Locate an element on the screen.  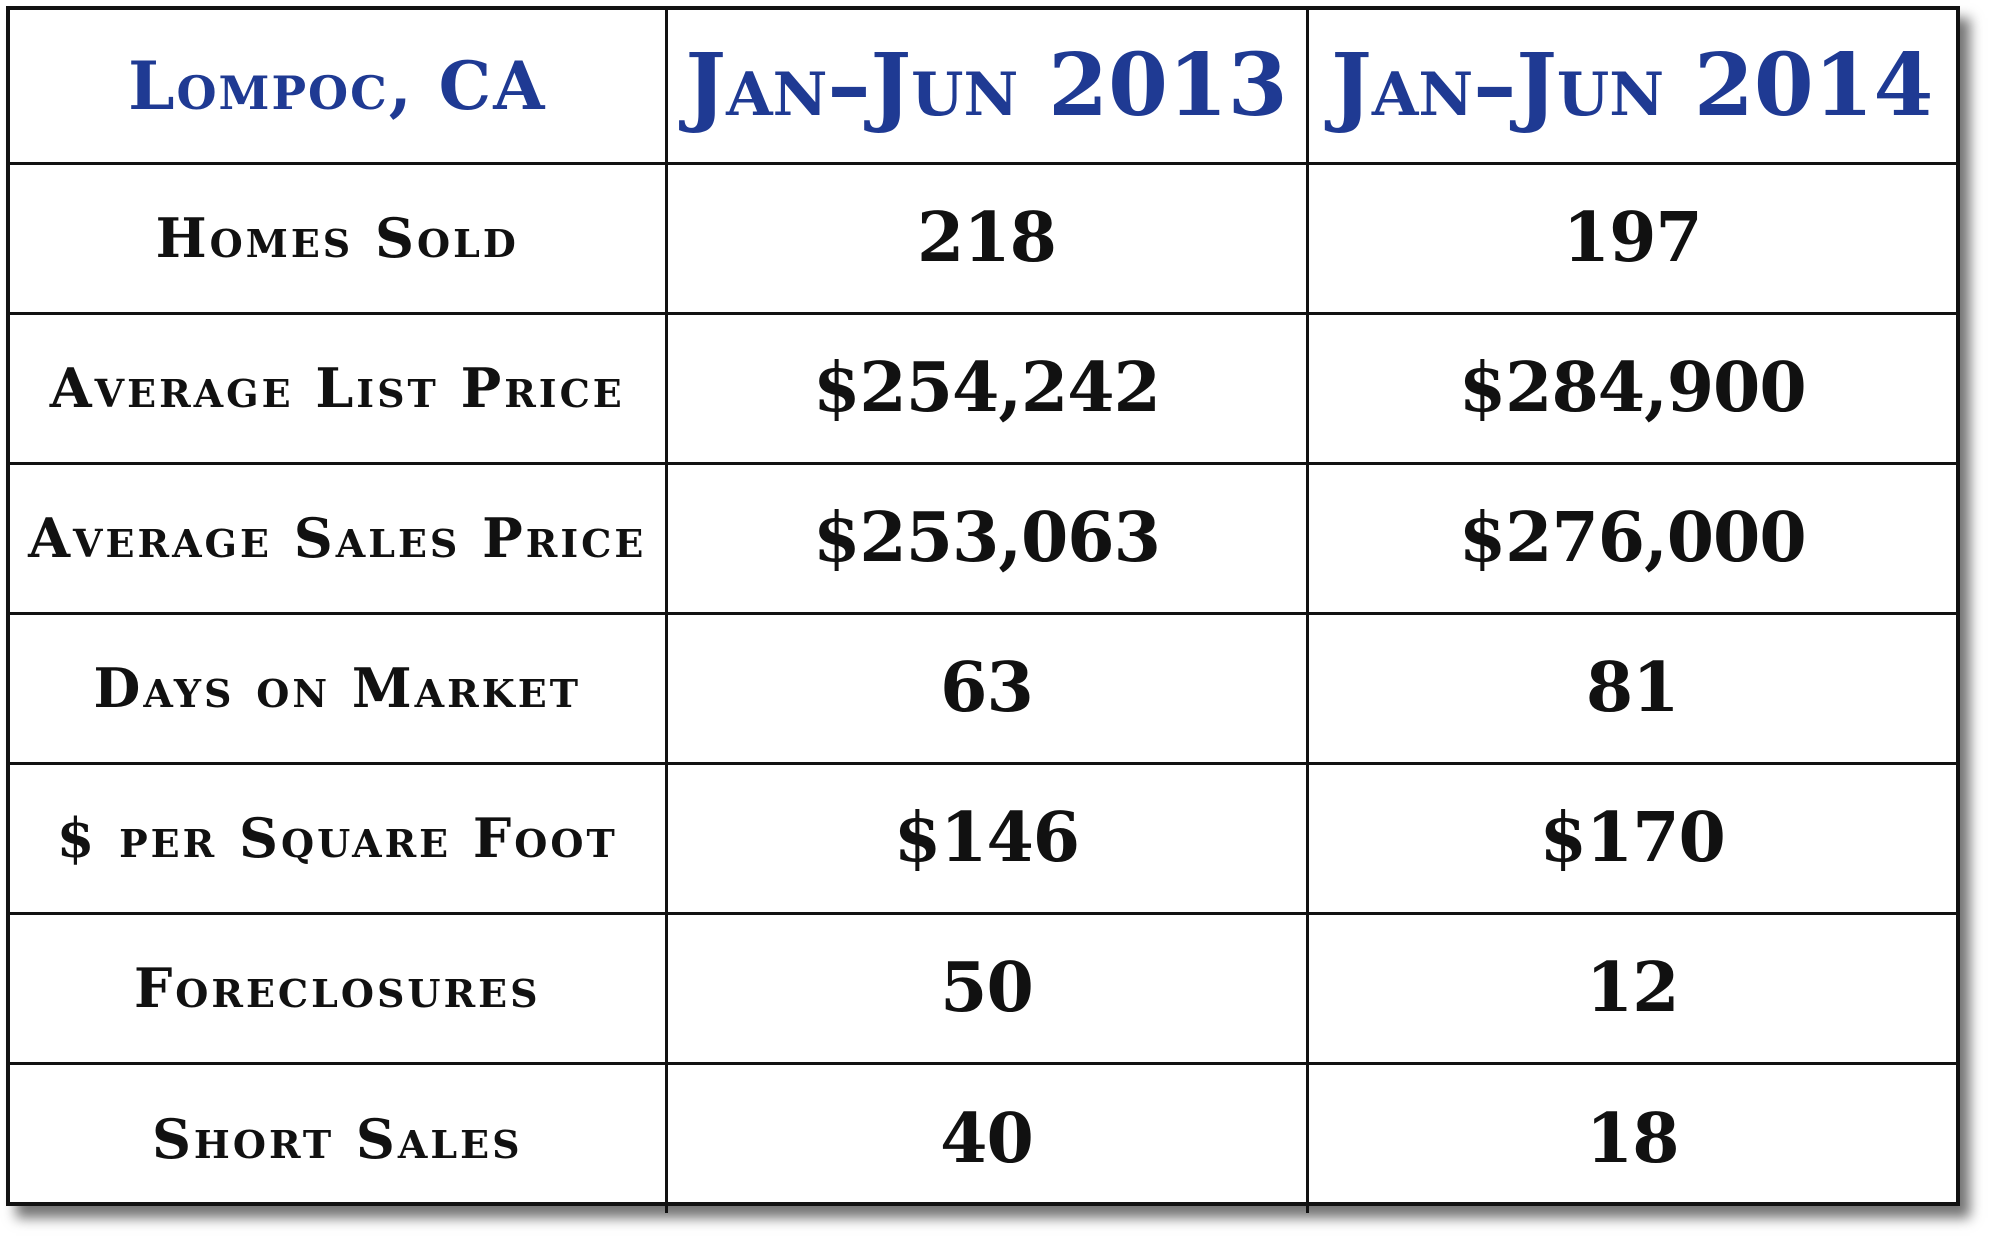
value-cell-2014: $276,000 is located at coordinates (1630, 538).